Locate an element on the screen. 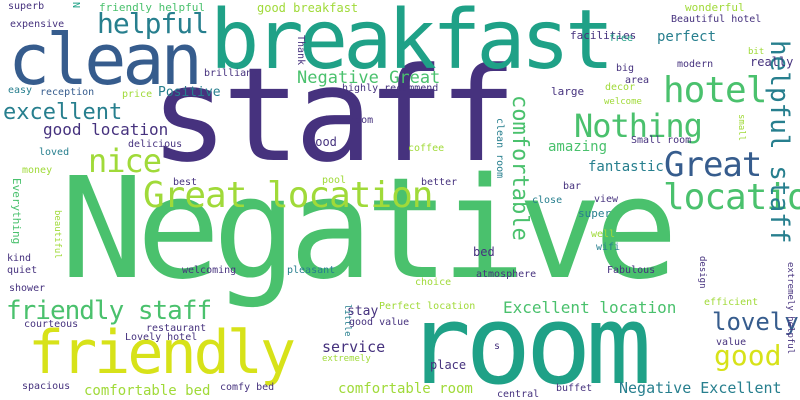  word-perfect: perfect is located at coordinates (687, 37).